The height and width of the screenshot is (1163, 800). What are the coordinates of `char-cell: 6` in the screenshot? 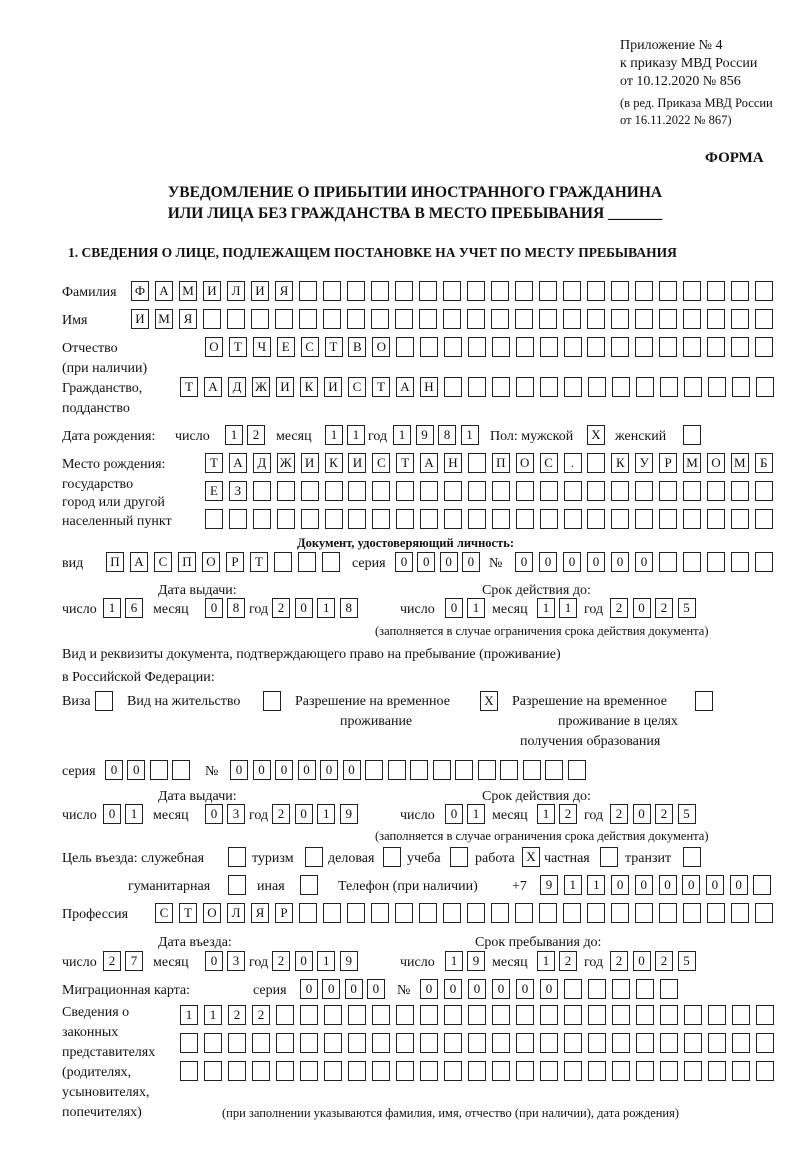 It's located at (134, 608).